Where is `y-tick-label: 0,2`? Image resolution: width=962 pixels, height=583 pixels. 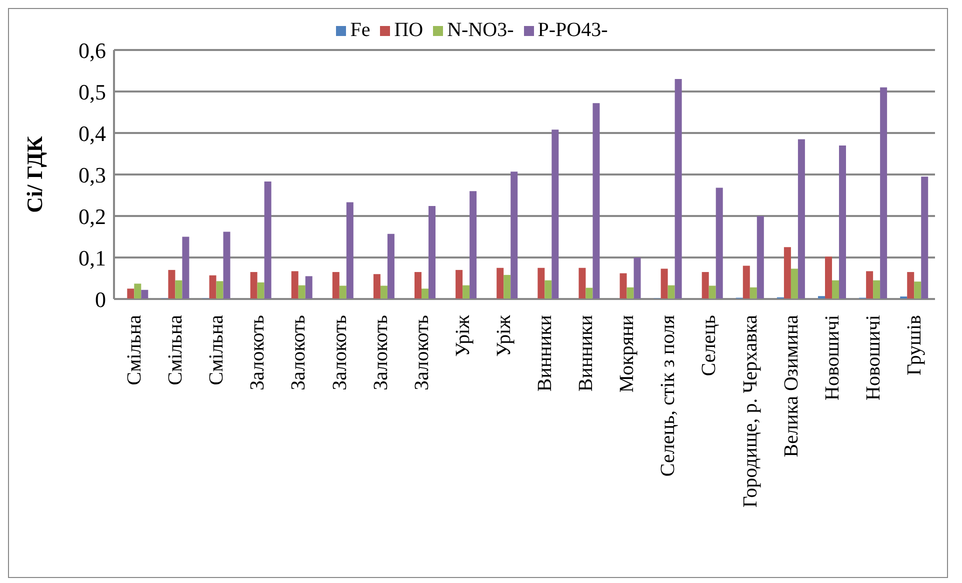 y-tick-label: 0,2 is located at coordinates (92, 216).